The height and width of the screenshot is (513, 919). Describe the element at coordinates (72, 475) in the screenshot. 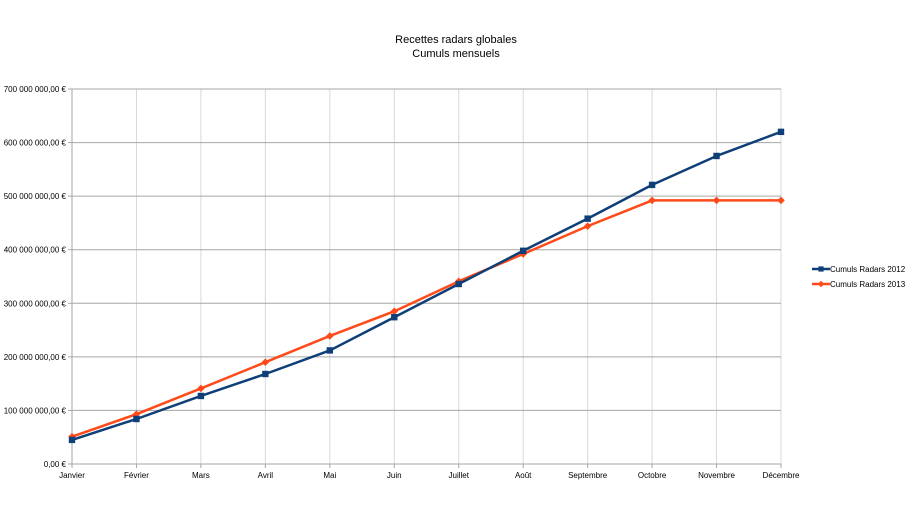

I see `x-tick-label: Janvier` at that location.